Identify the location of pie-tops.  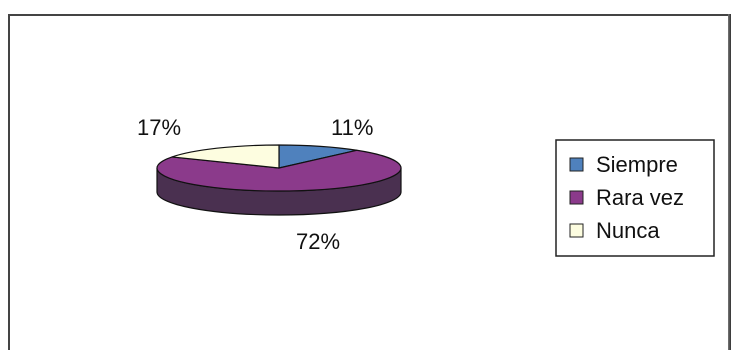
(279, 168).